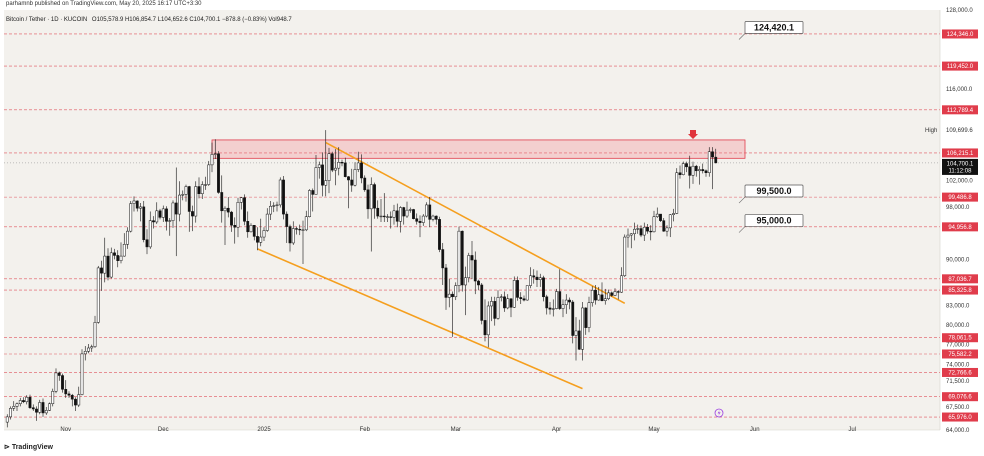  What do you see at coordinates (958, 382) in the screenshot?
I see `price-tick-label: 71,500.0` at bounding box center [958, 382].